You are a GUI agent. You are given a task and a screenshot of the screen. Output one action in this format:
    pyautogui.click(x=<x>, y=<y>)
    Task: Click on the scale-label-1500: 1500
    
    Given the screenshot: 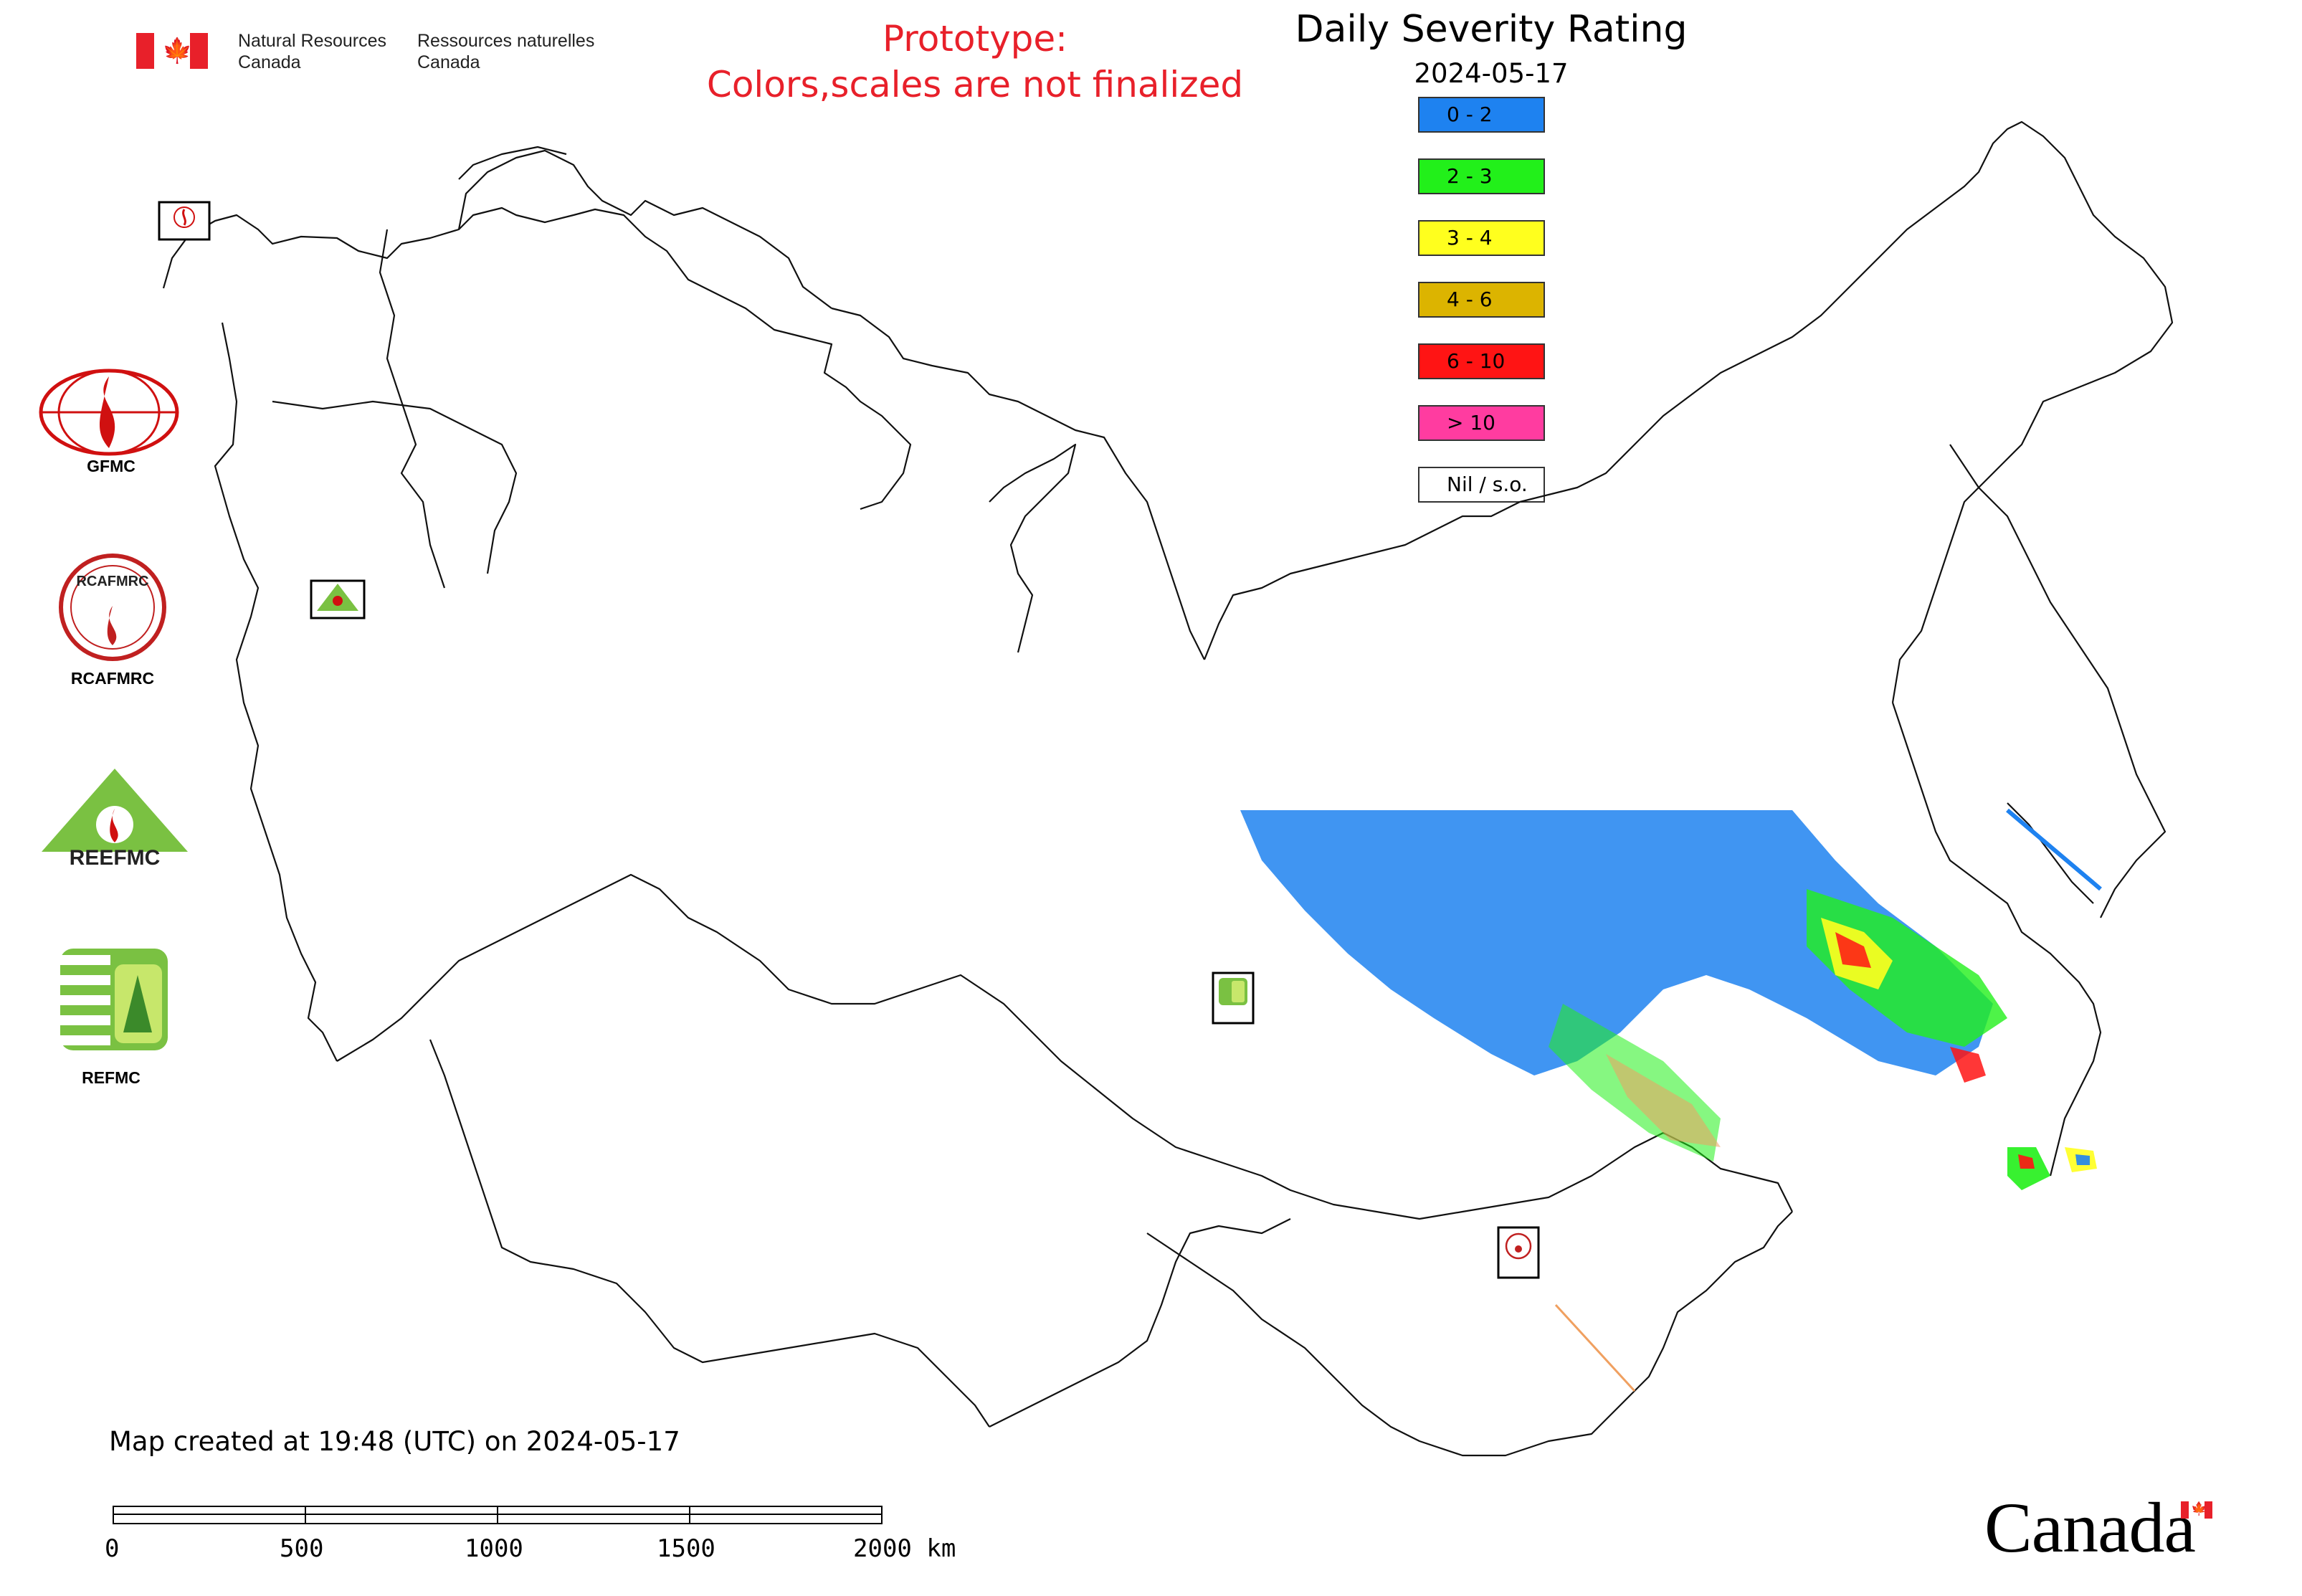 What is the action you would take?
    pyautogui.click(x=686, y=1548)
    